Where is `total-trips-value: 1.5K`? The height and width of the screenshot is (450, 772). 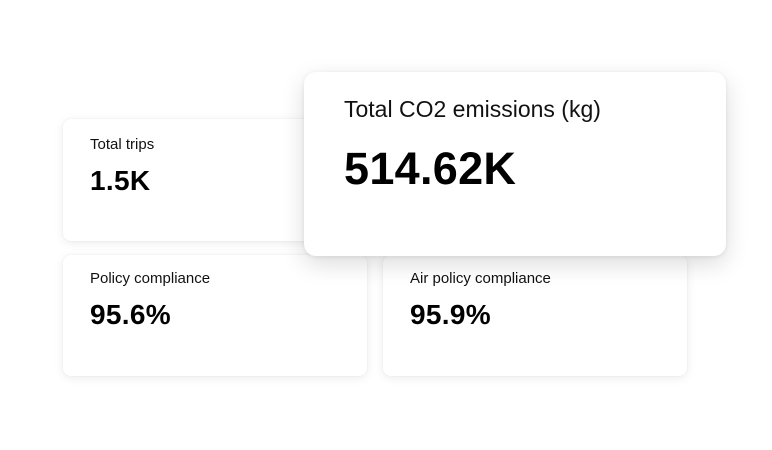 total-trips-value: 1.5K is located at coordinates (120, 180).